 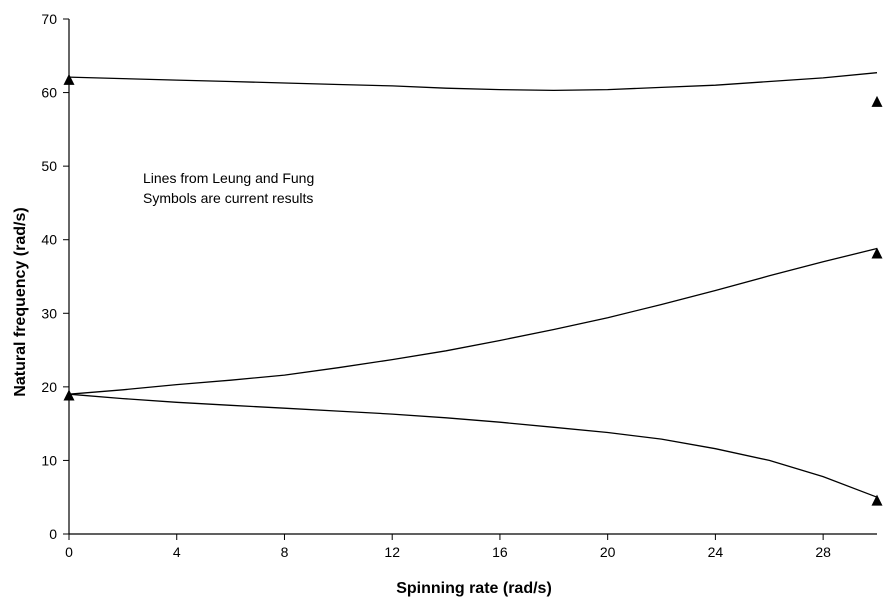 What do you see at coordinates (49, 19) in the screenshot?
I see `y-tick-label: 70` at bounding box center [49, 19].